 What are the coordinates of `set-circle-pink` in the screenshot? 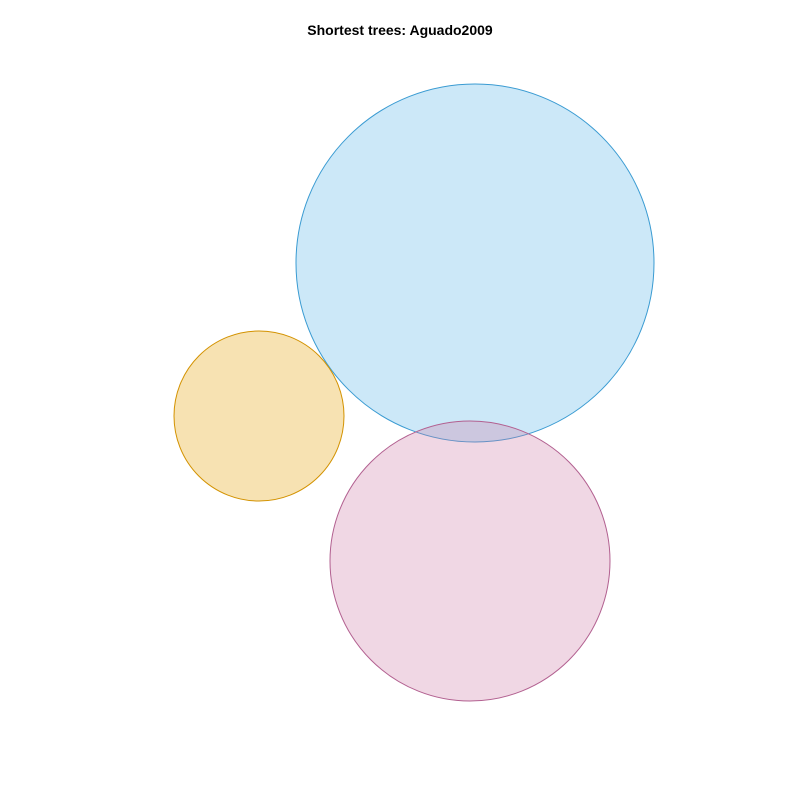 It's located at (470, 561).